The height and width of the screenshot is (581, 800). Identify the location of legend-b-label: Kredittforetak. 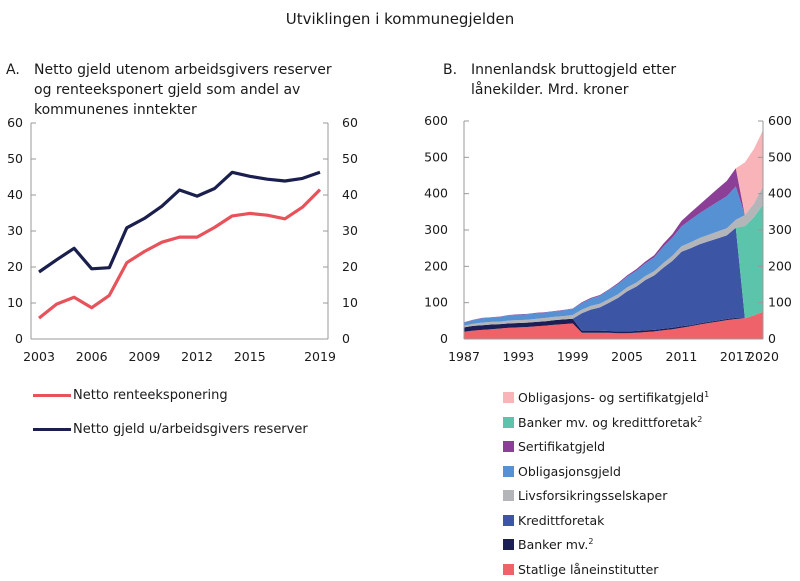
(561, 520).